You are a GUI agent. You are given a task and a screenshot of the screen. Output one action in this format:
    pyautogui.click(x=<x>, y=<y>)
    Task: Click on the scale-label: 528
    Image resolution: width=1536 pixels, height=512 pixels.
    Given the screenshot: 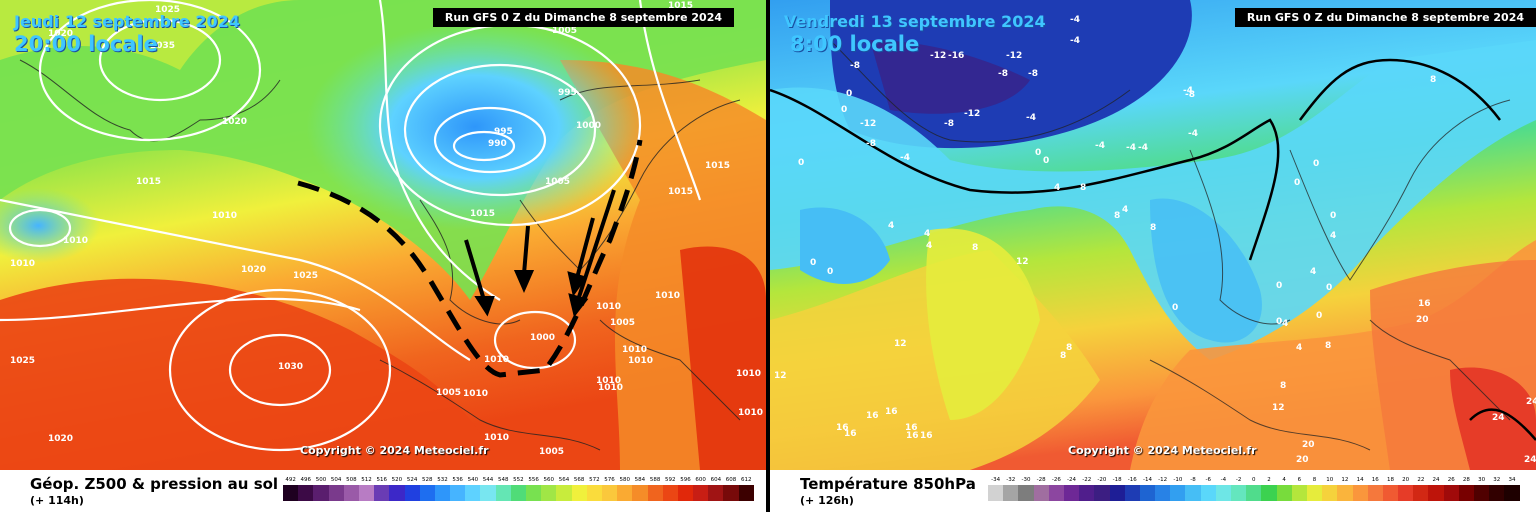 What is the action you would take?
    pyautogui.click(x=427, y=480)
    